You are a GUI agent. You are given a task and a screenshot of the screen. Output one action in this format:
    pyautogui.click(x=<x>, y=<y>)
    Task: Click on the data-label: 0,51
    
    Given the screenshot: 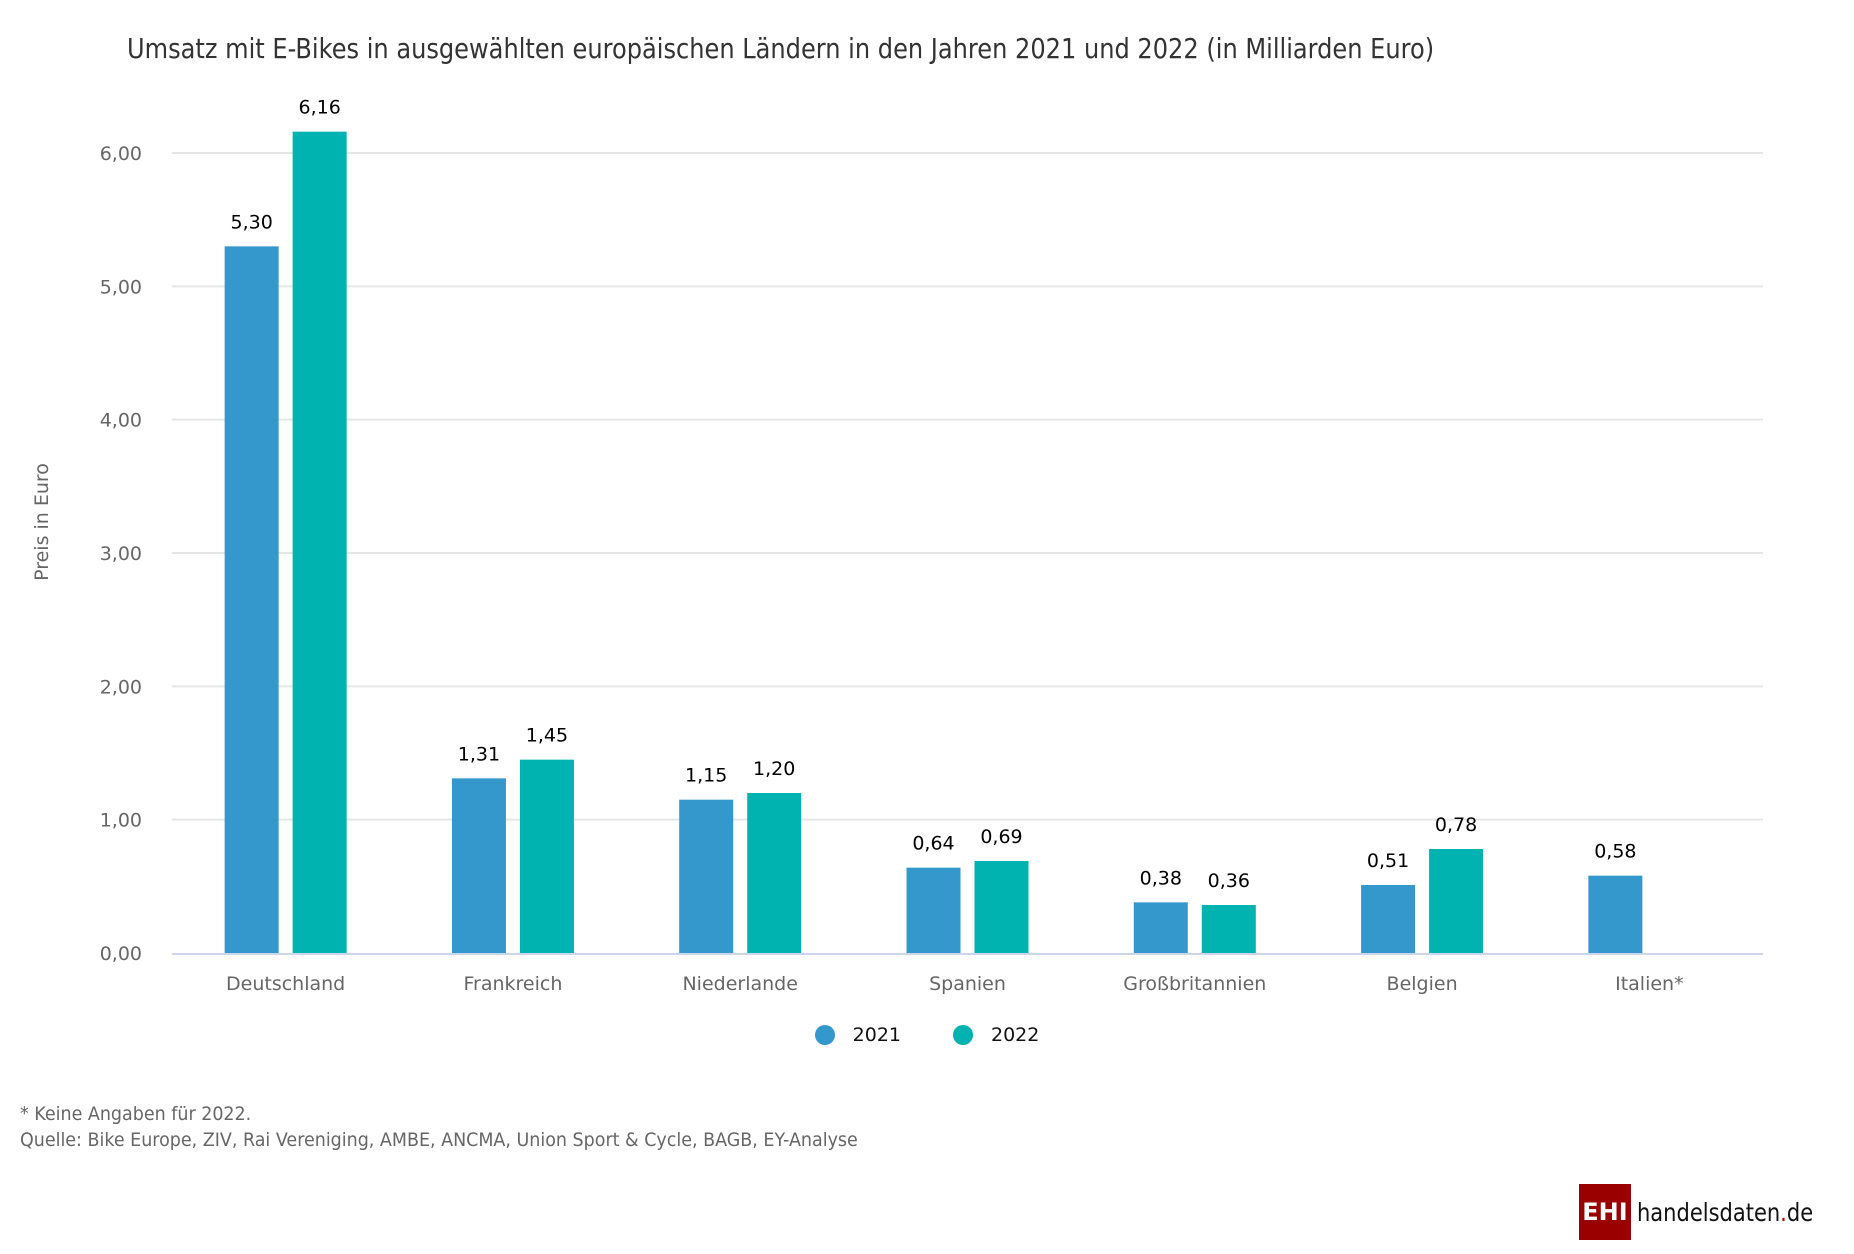 What is the action you would take?
    pyautogui.click(x=1388, y=861)
    